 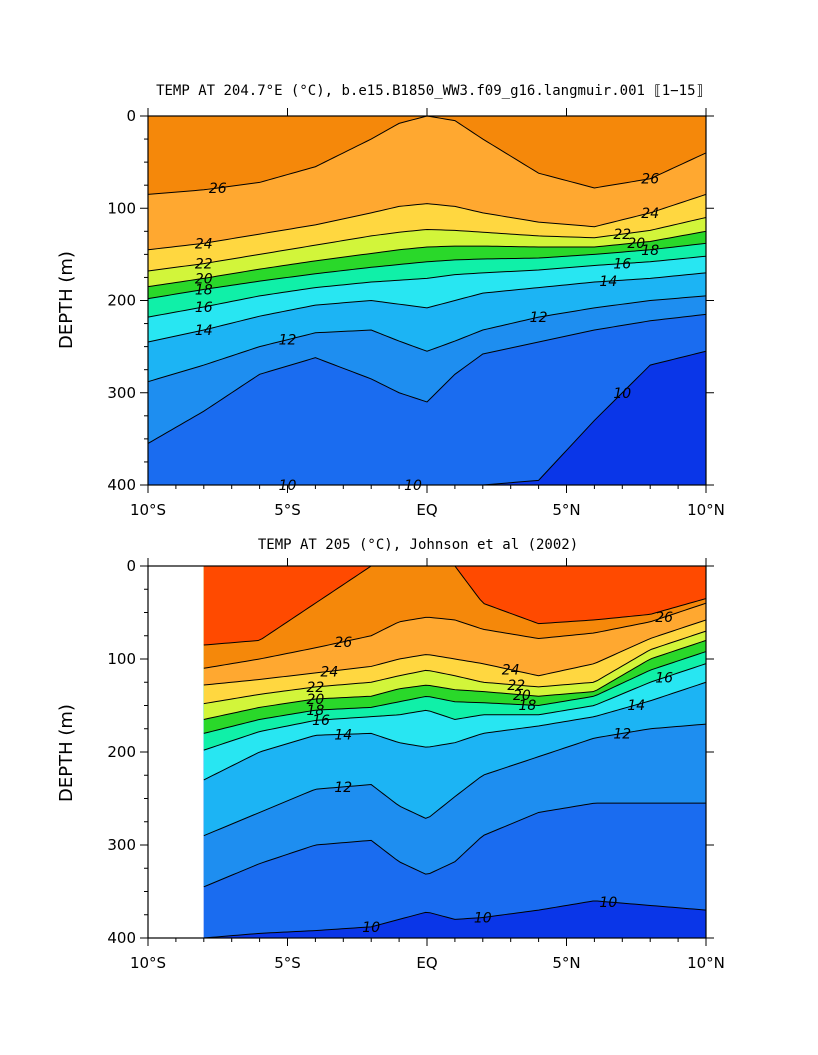 What do you see at coordinates (418, 545) in the screenshot?
I see `chart-title: TEMP AT 205 (°C), Johnson et al (2002)` at bounding box center [418, 545].